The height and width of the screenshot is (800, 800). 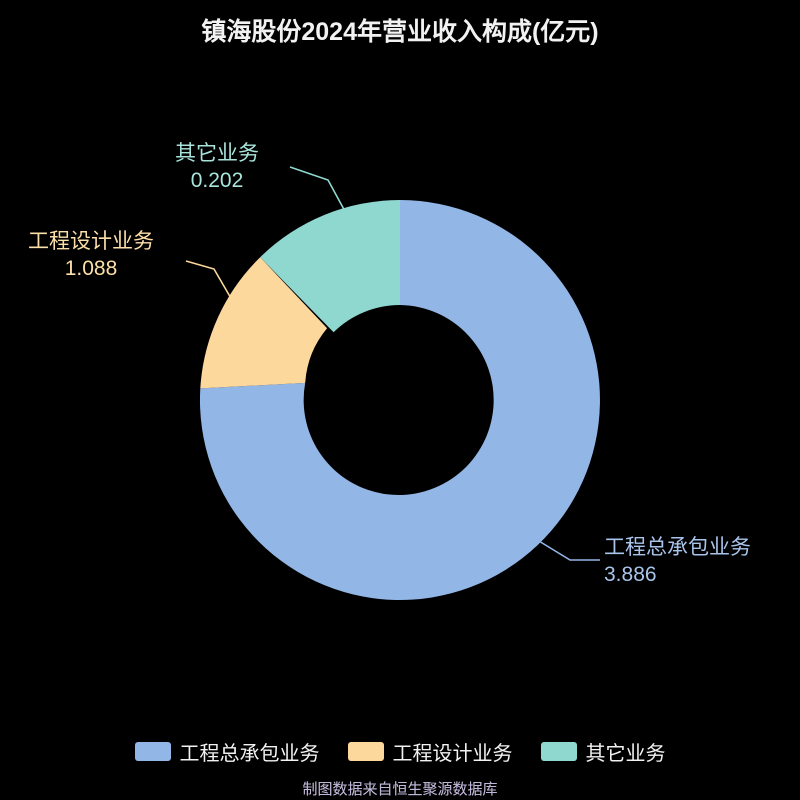 I want to click on pie-slice-other, so click(x=330, y=266).